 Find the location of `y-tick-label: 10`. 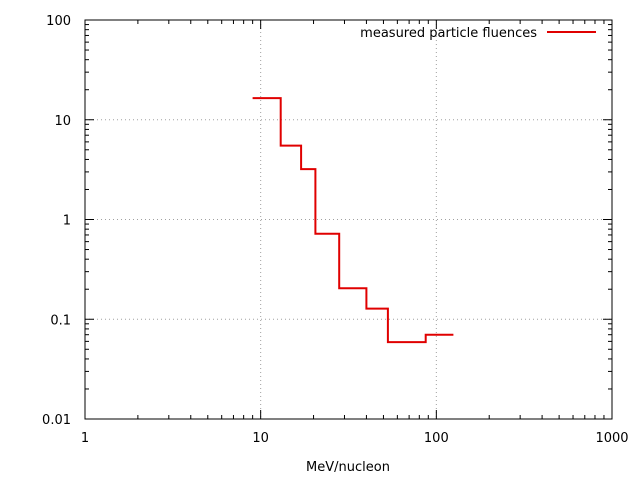

y-tick-label: 10 is located at coordinates (62, 121).